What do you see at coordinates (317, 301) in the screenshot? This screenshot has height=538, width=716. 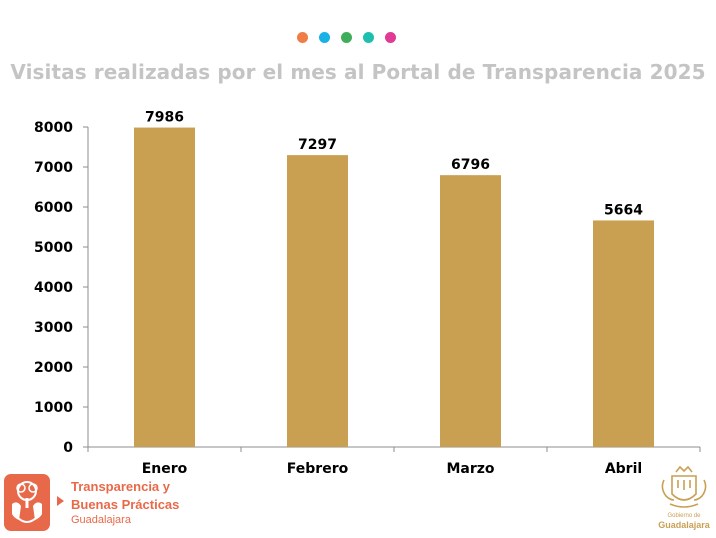 I see `bar-febrero` at bounding box center [317, 301].